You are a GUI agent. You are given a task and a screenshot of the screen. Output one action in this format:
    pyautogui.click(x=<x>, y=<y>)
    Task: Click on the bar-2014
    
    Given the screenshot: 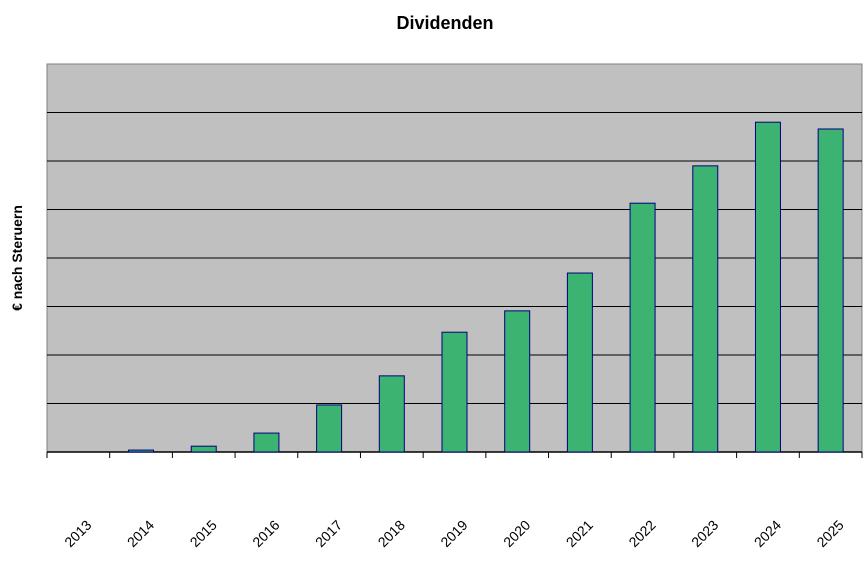 What is the action you would take?
    pyautogui.click(x=141, y=451)
    